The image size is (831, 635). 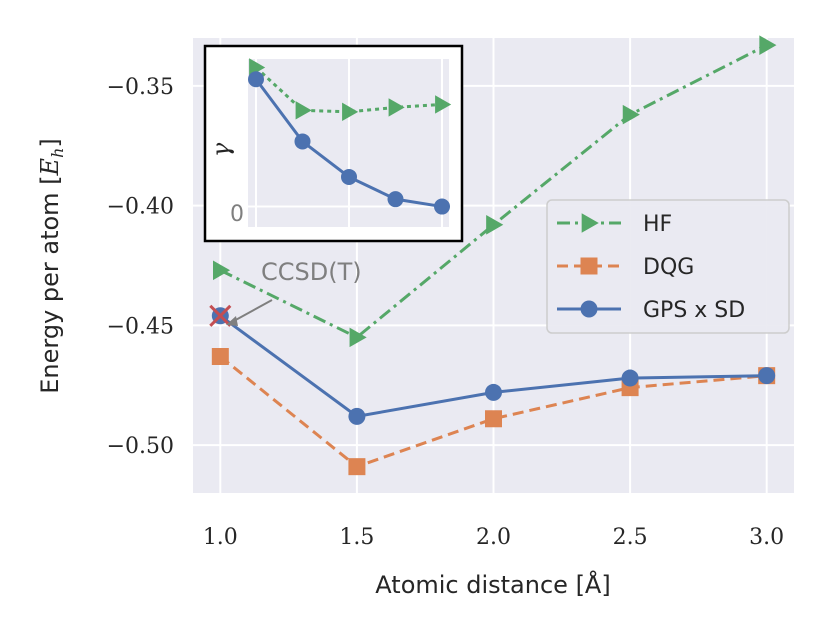 What do you see at coordinates (232, 321) in the screenshot?
I see `annotation-arrowhead` at bounding box center [232, 321].